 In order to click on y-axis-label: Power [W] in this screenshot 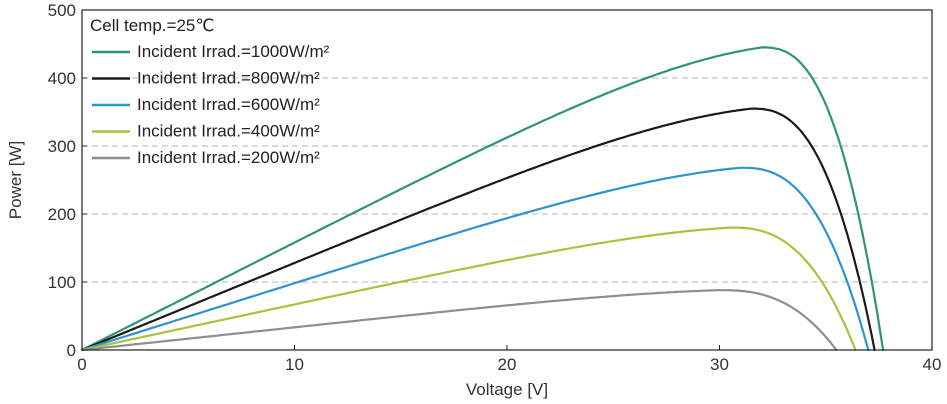, I will do `click(15, 180)`.